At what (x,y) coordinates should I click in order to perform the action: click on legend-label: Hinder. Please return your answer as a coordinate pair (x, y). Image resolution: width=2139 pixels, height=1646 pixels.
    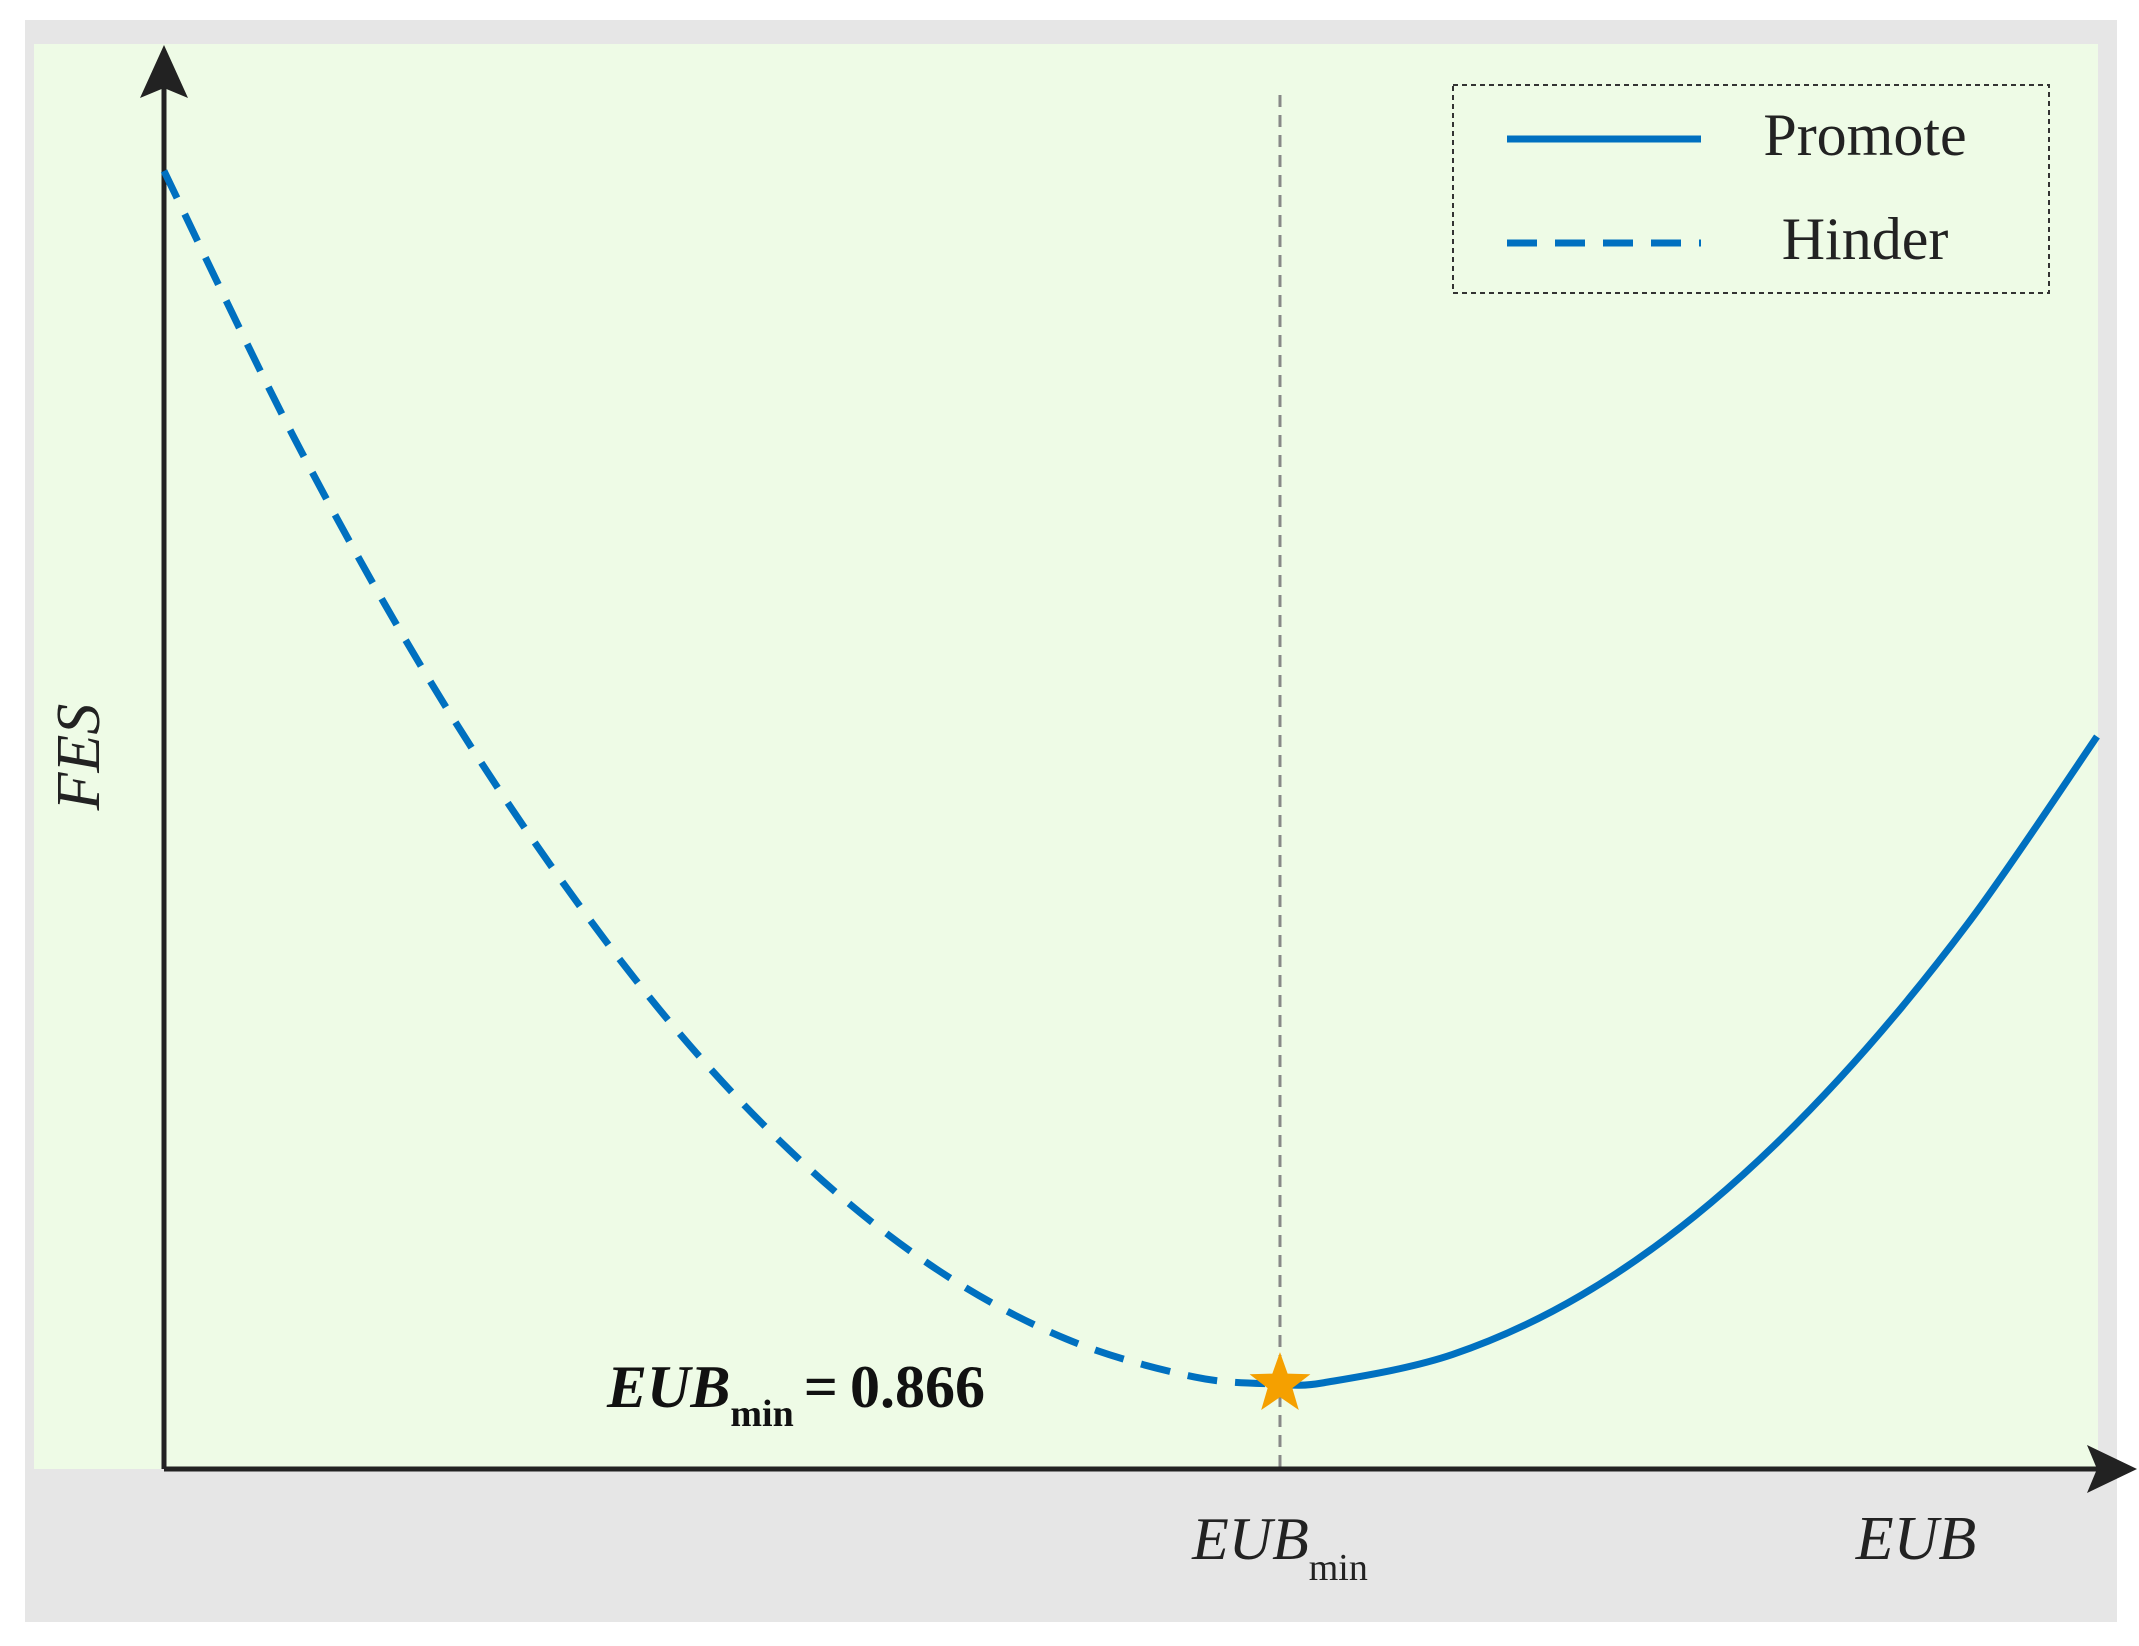
    Looking at the image, I should click on (1865, 239).